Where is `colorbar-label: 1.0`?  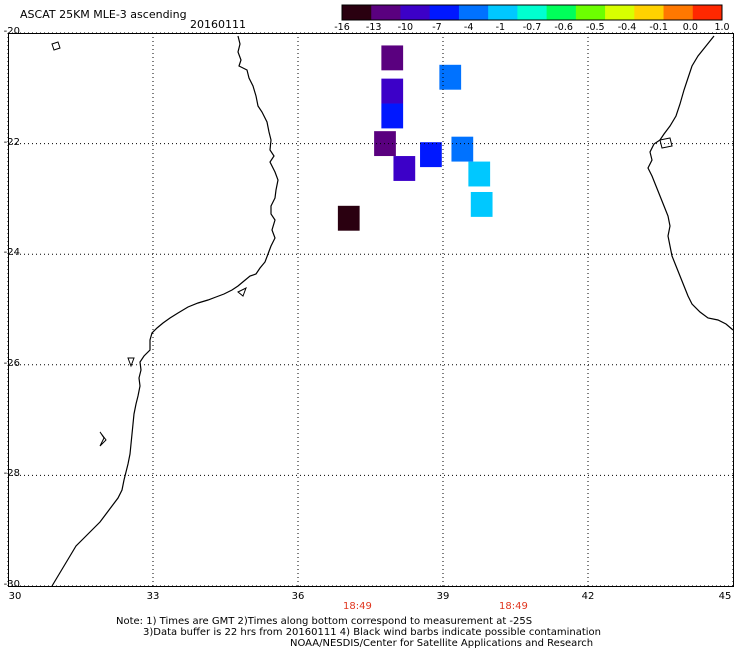
colorbar-label: 1.0 is located at coordinates (722, 27).